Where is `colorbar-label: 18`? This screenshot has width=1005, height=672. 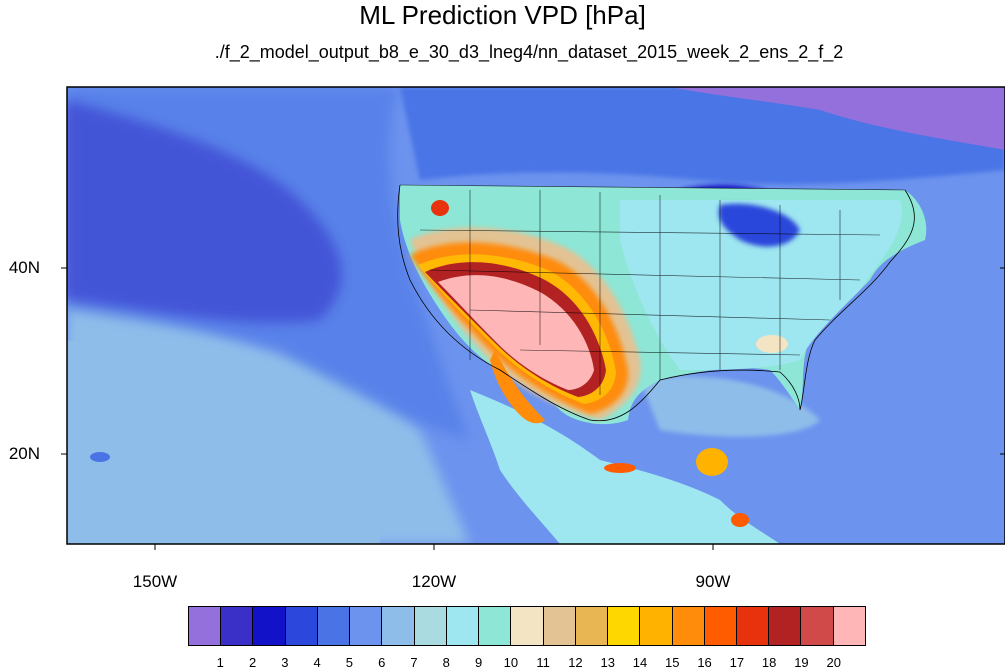
colorbar-label: 18 is located at coordinates (769, 662).